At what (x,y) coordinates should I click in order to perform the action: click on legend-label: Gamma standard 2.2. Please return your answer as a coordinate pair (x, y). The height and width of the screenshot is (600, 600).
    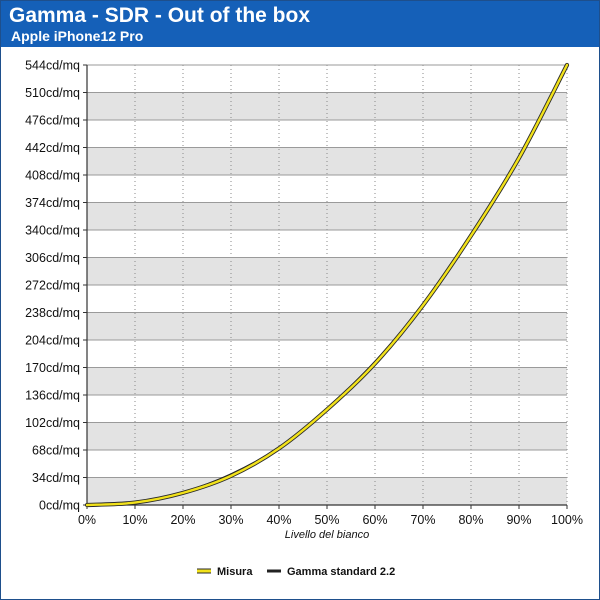
    Looking at the image, I should click on (341, 572).